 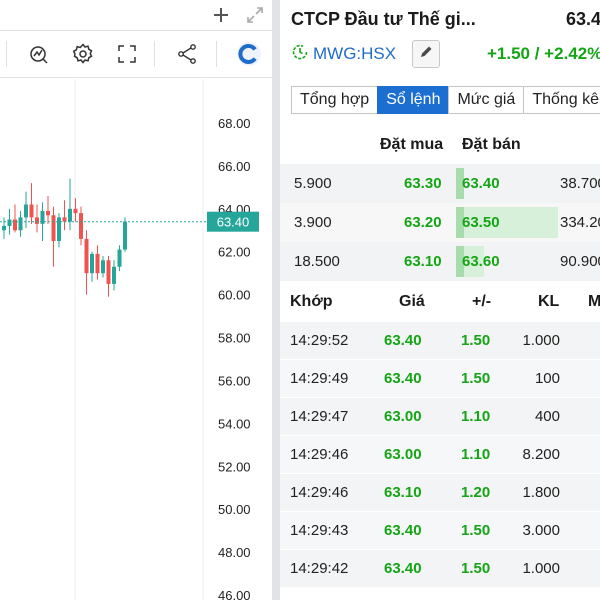 What do you see at coordinates (234, 509) in the screenshot?
I see `price-axis-tick: 50.00` at bounding box center [234, 509].